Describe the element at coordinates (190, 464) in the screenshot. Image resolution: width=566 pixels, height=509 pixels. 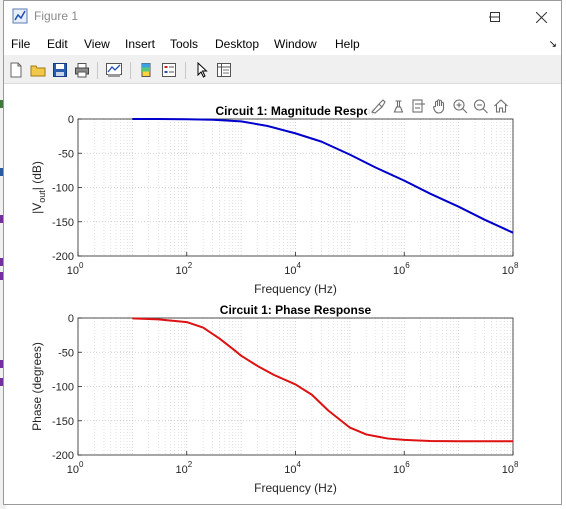
I see `phase-x-tick-exponent: 2` at that location.